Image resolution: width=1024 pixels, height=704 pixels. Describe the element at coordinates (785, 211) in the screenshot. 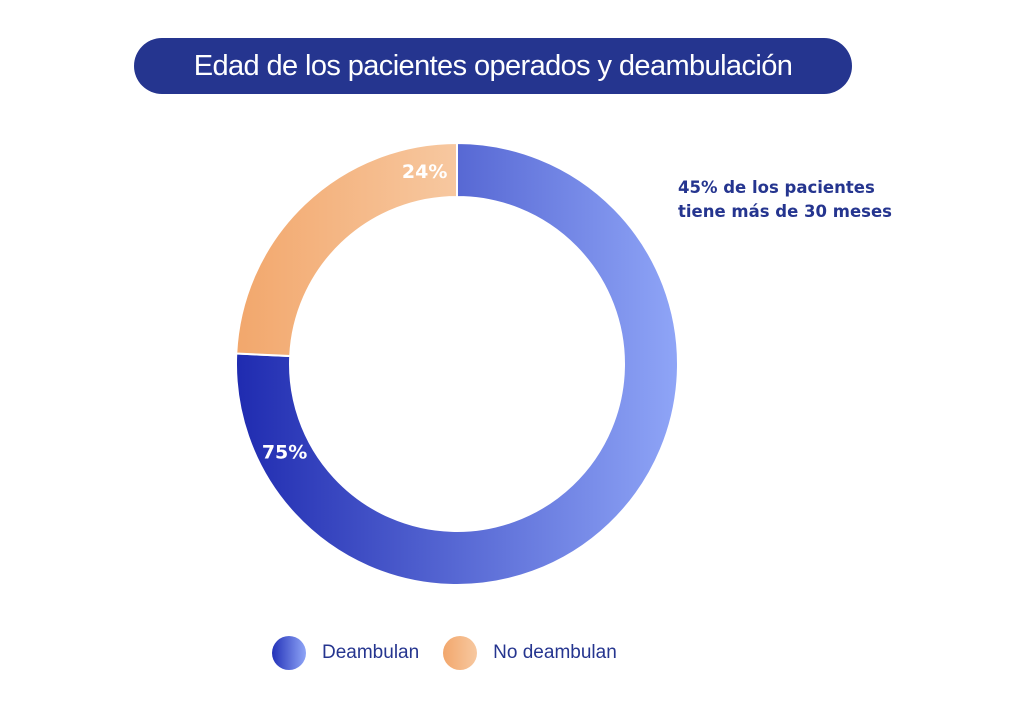

I see `annotation-line-2: tiene más de 30 meses` at that location.